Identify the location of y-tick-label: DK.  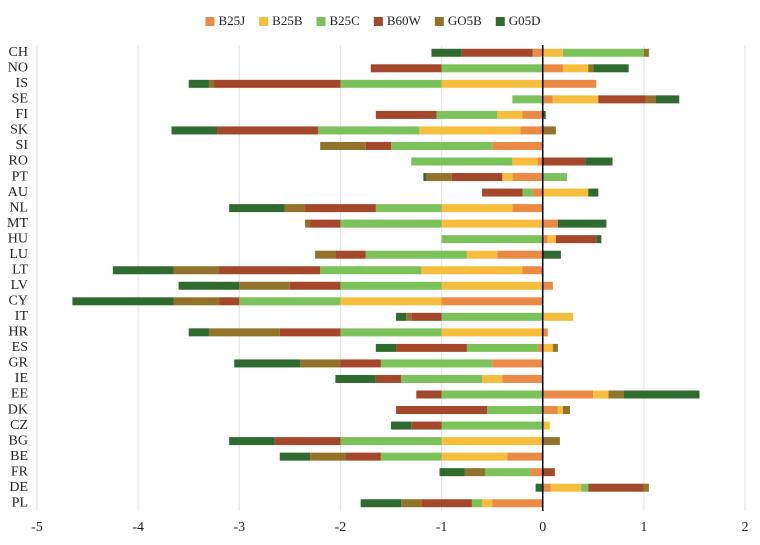
(18, 409).